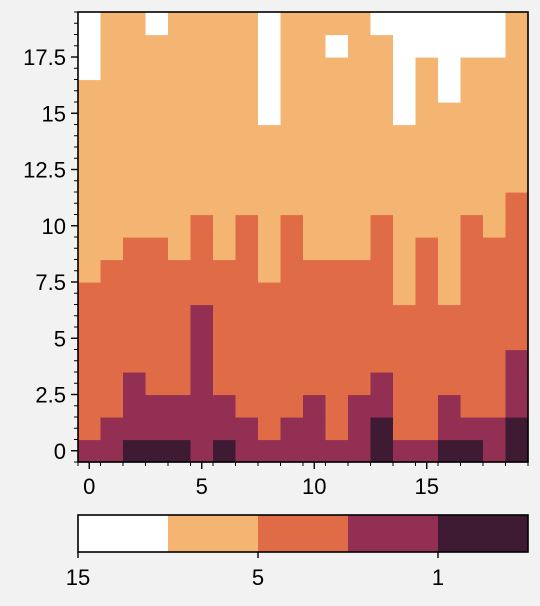 This screenshot has width=540, height=606. What do you see at coordinates (50, 282) in the screenshot?
I see `y-tick-label: 7.5` at bounding box center [50, 282].